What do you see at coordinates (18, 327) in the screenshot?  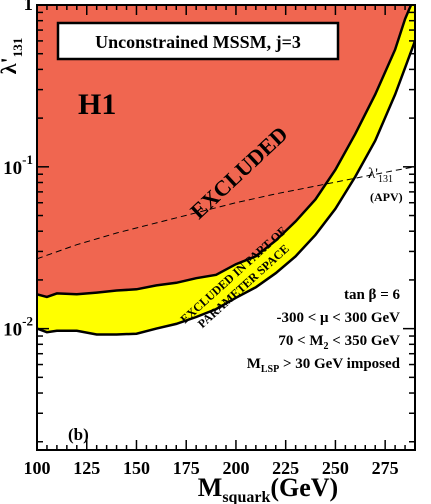 I see `y-tick-label: 10⁻²` at bounding box center [18, 327].